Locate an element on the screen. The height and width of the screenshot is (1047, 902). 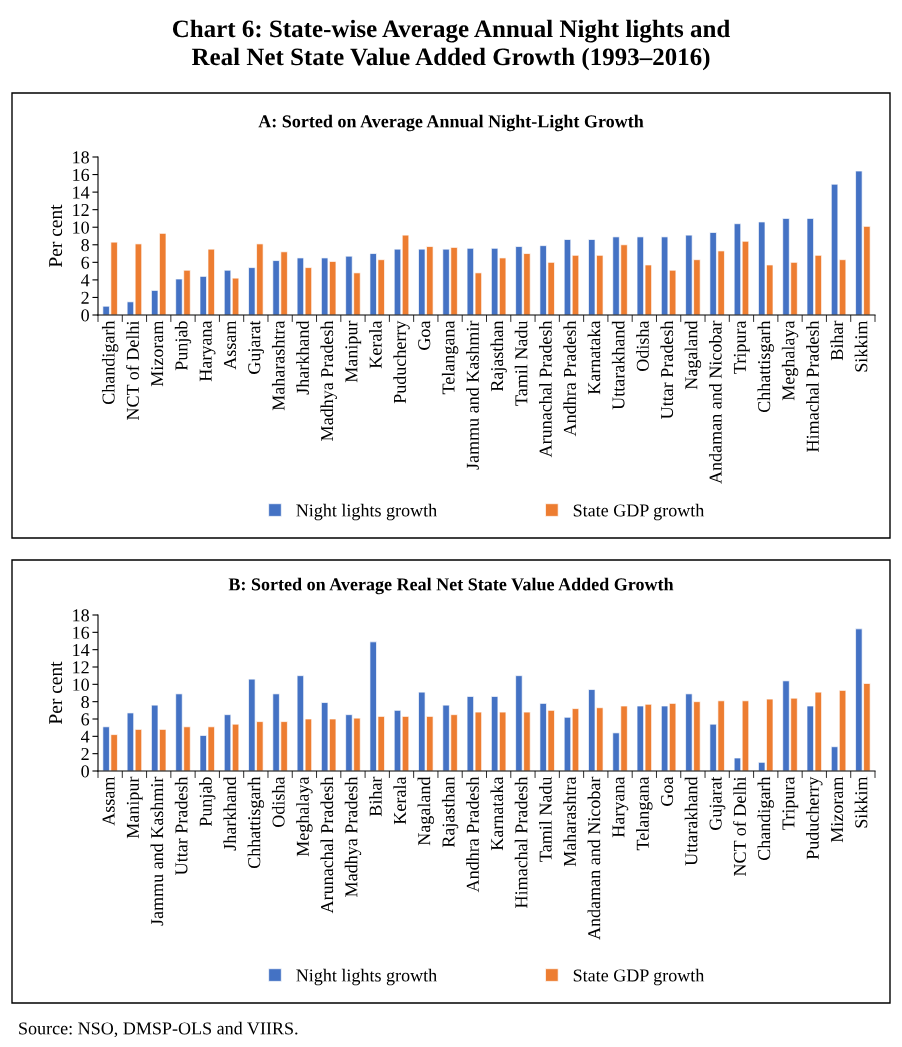
chart-subtitle: A: Sorted on Average Annual Night-Light Growth is located at coordinates (451, 123).